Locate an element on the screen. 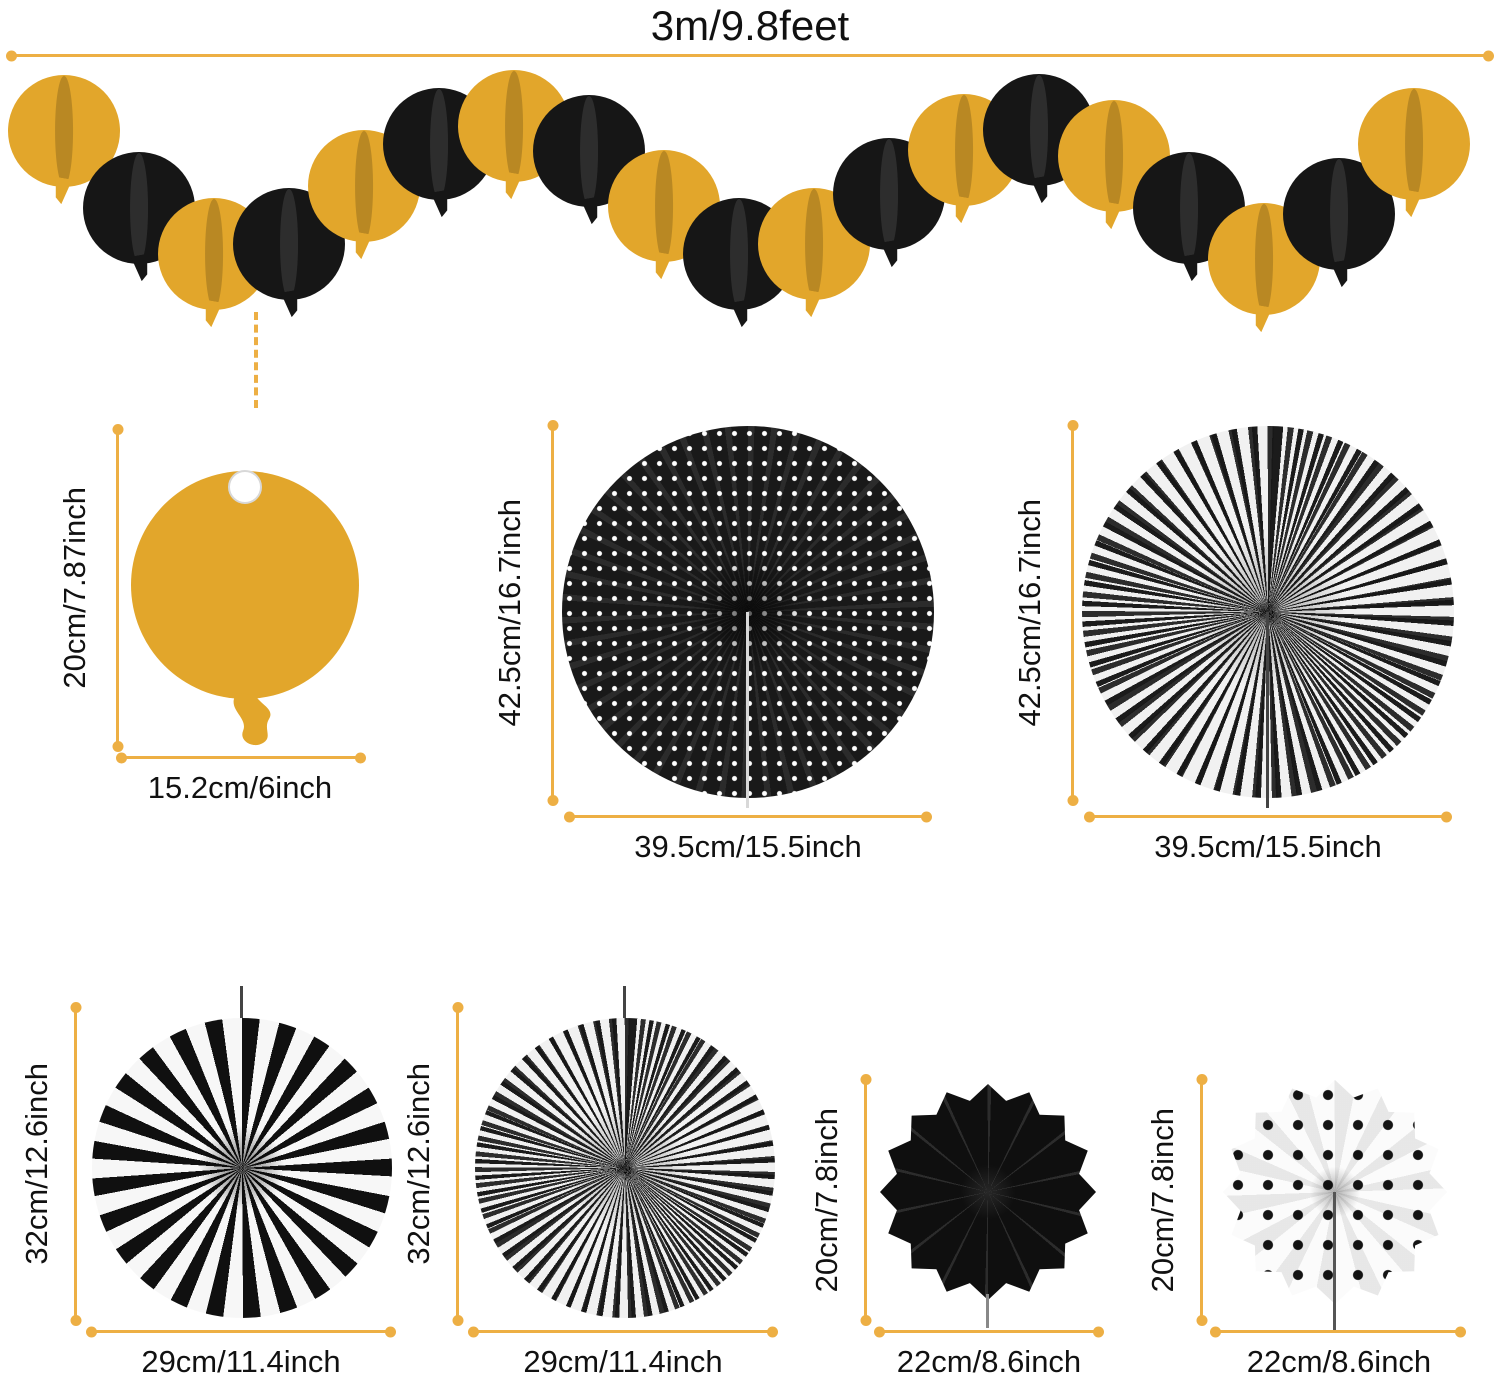 The width and height of the screenshot is (1500, 1385). balloon-width-line is located at coordinates (241, 757).